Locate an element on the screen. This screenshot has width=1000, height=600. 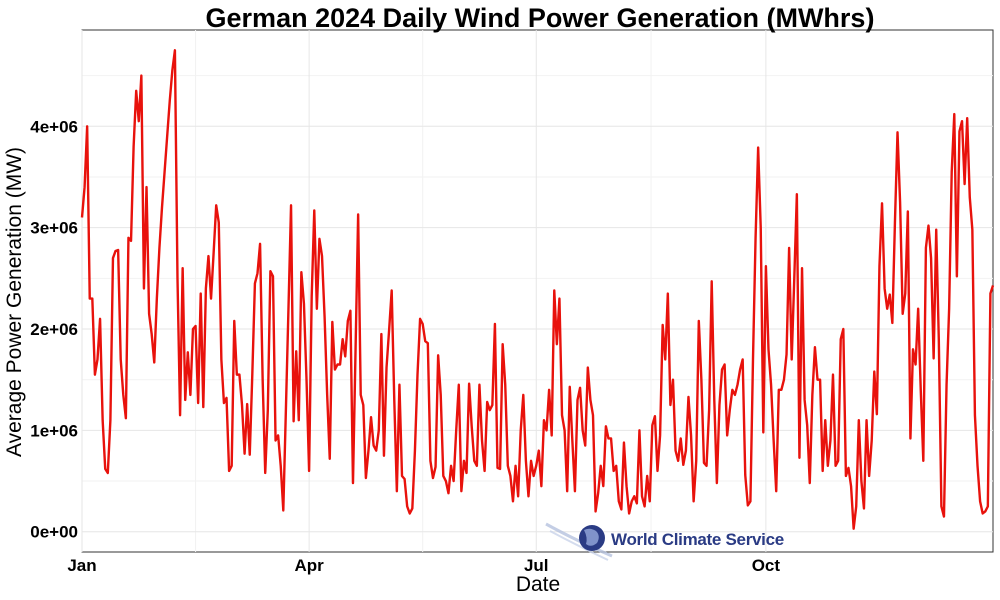
x-tick-label: Oct is located at coordinates (766, 565).